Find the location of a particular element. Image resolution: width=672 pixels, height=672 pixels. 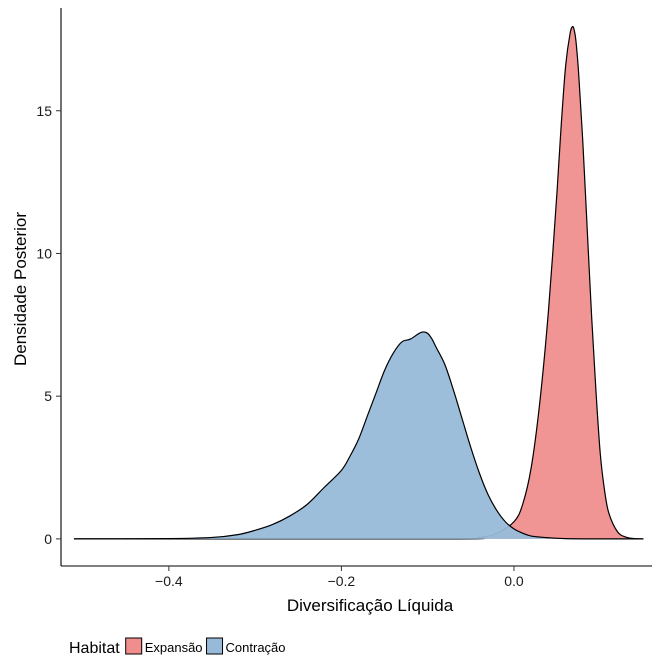

y-tick-label: 10 is located at coordinates (44, 253).